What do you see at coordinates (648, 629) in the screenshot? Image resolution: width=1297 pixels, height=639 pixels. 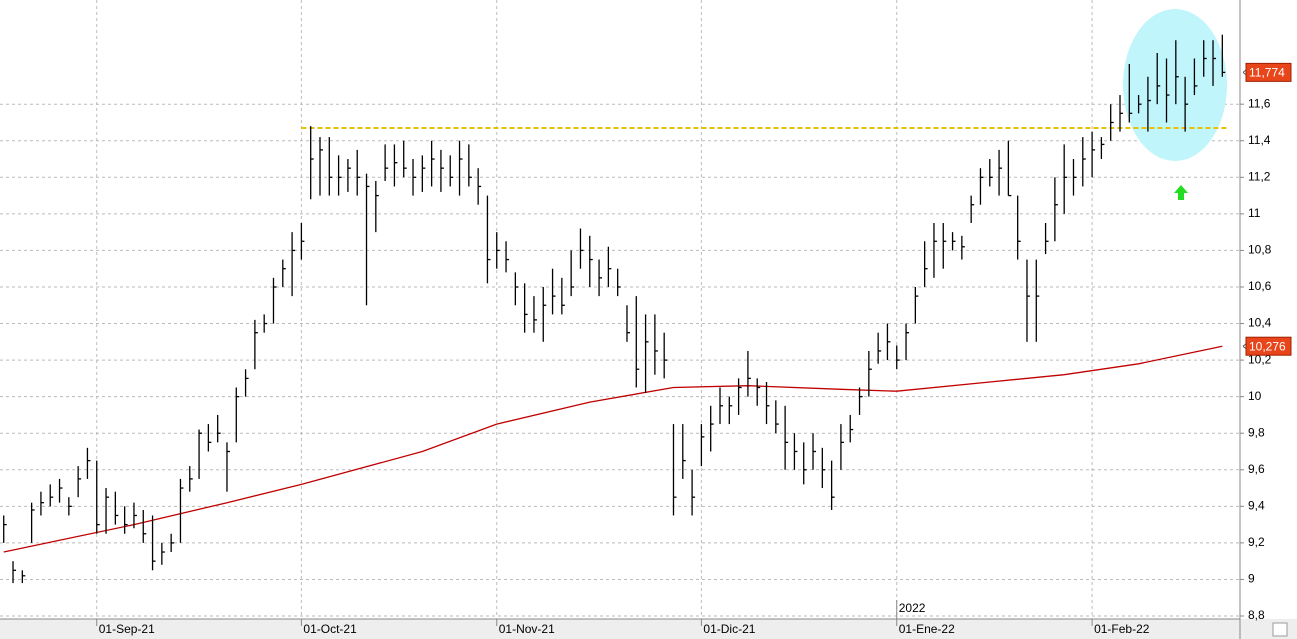 I see `x-axis-strip` at bounding box center [648, 629].